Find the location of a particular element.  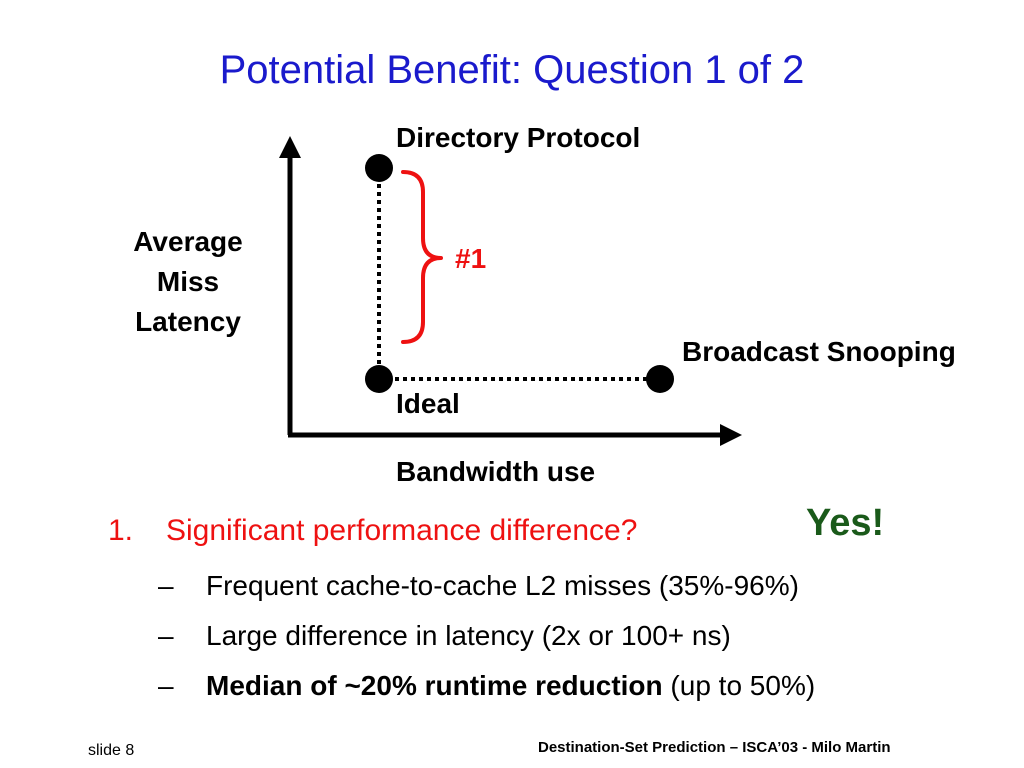

ideal-point is located at coordinates (379, 379).